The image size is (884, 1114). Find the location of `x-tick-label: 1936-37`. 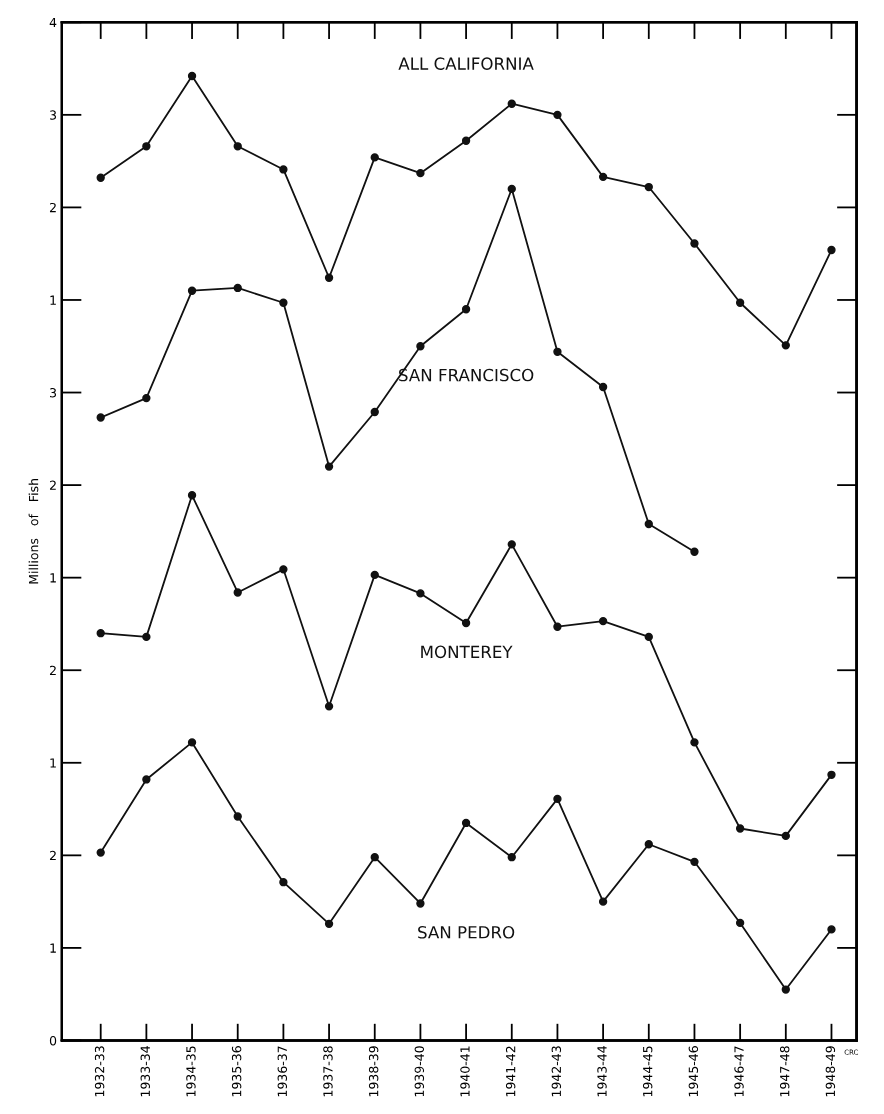

x-tick-label: 1936-37 is located at coordinates (282, 1071).